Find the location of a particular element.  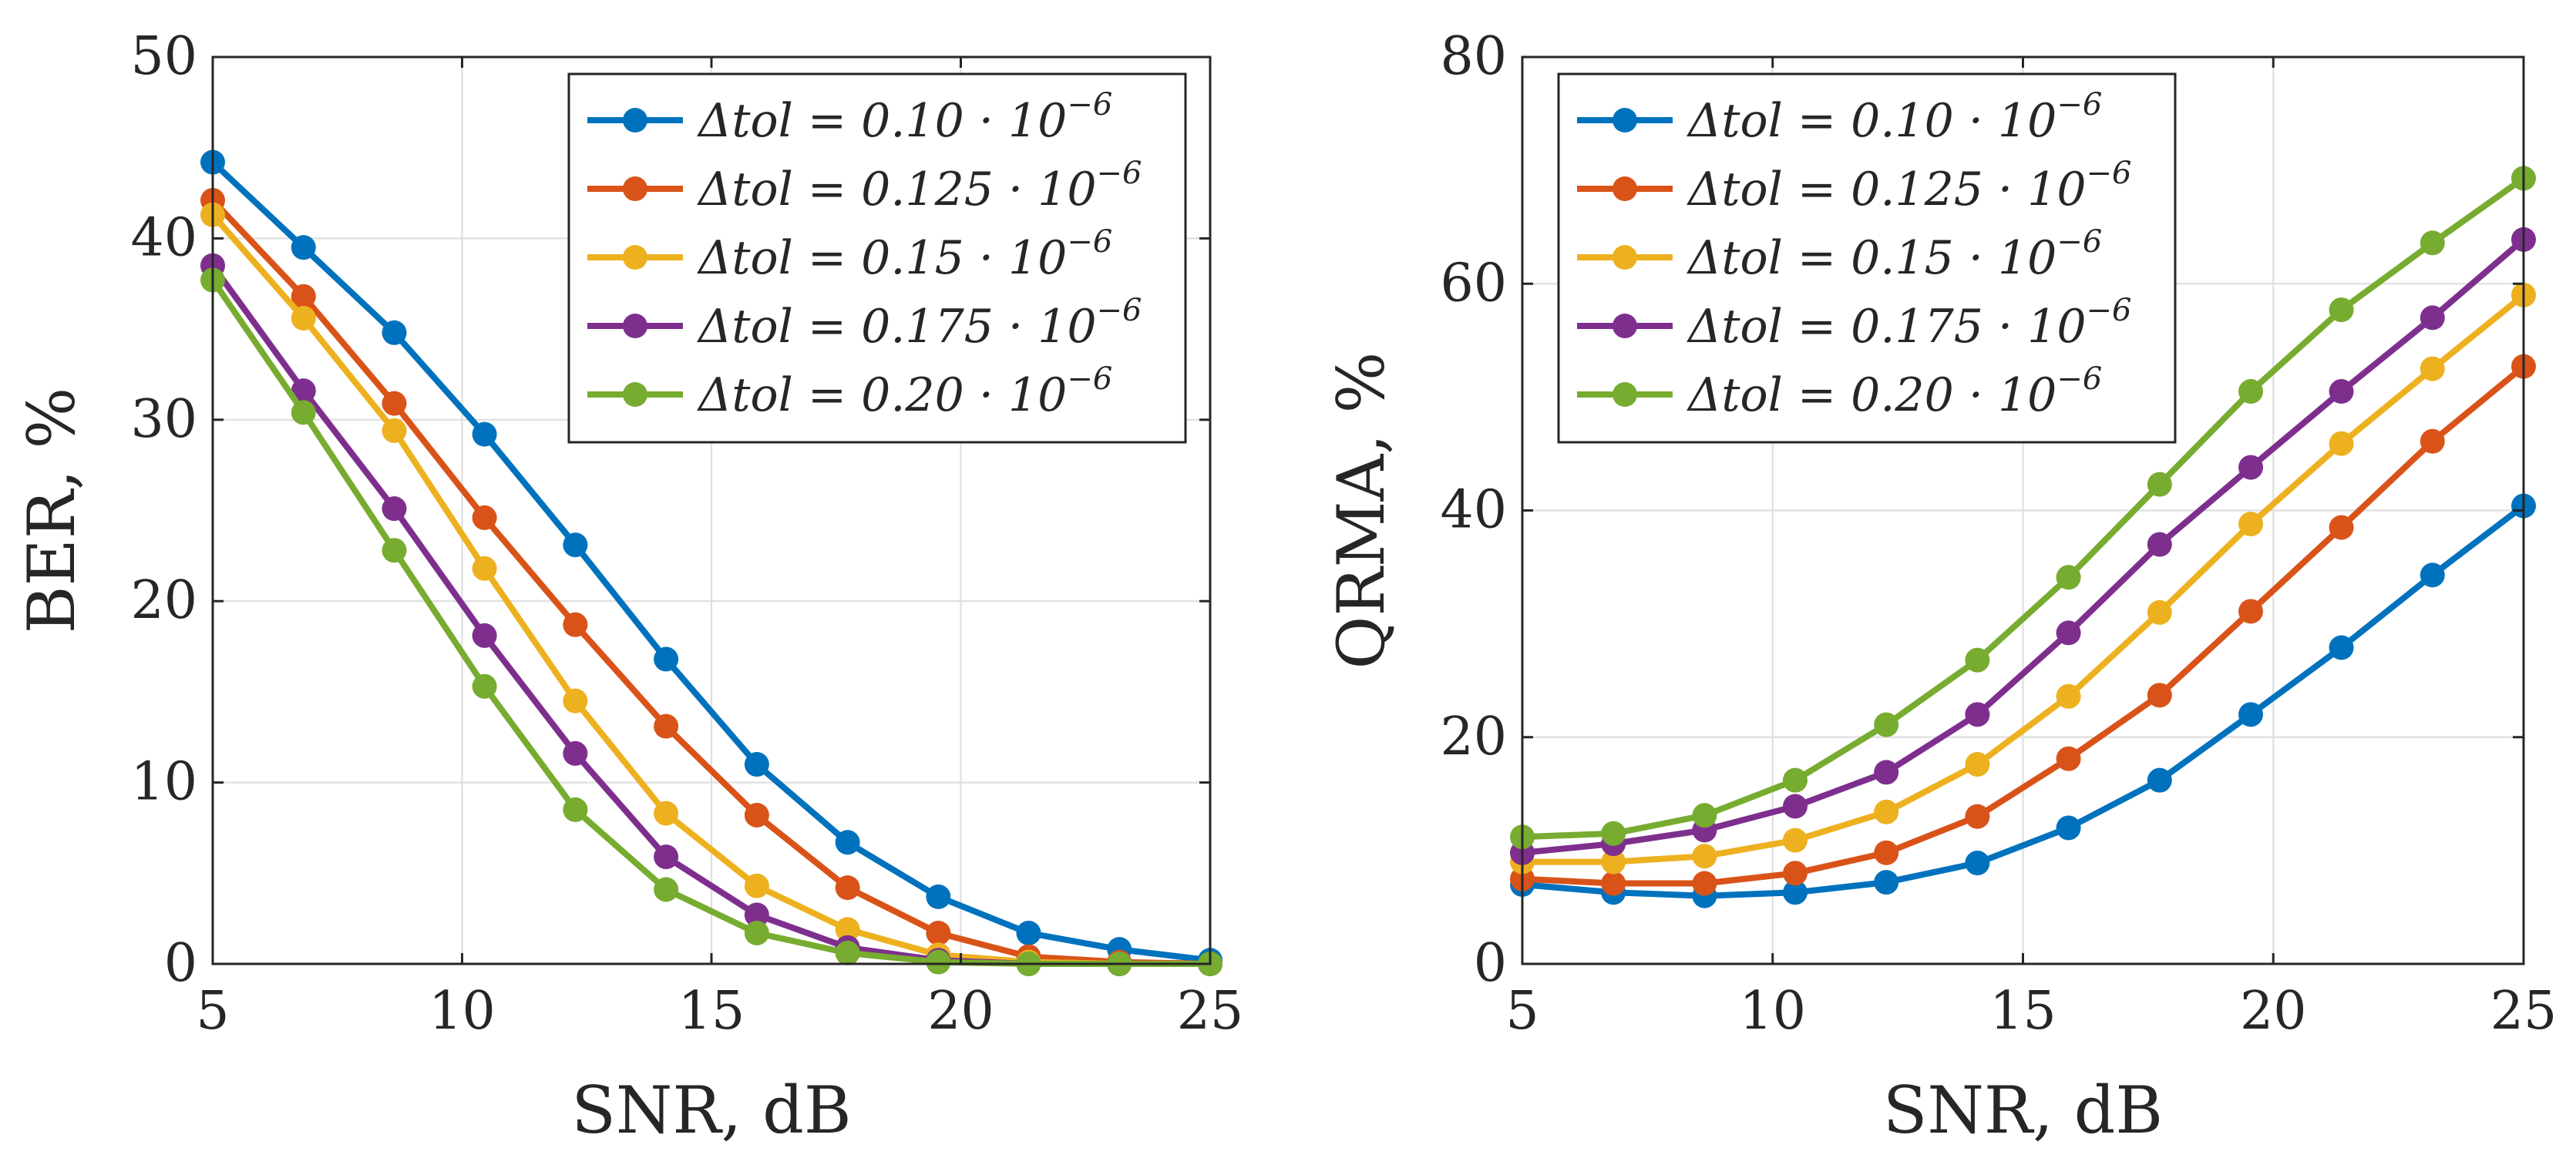

legend-item-3: Δtol = 0.15 · 10−6 is located at coordinates (1839, 254).